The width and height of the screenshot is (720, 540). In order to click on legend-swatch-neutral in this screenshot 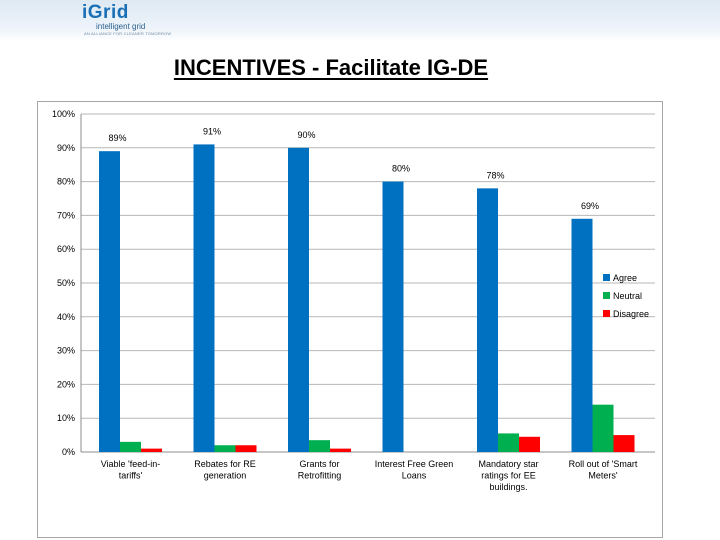, I will do `click(606, 295)`.